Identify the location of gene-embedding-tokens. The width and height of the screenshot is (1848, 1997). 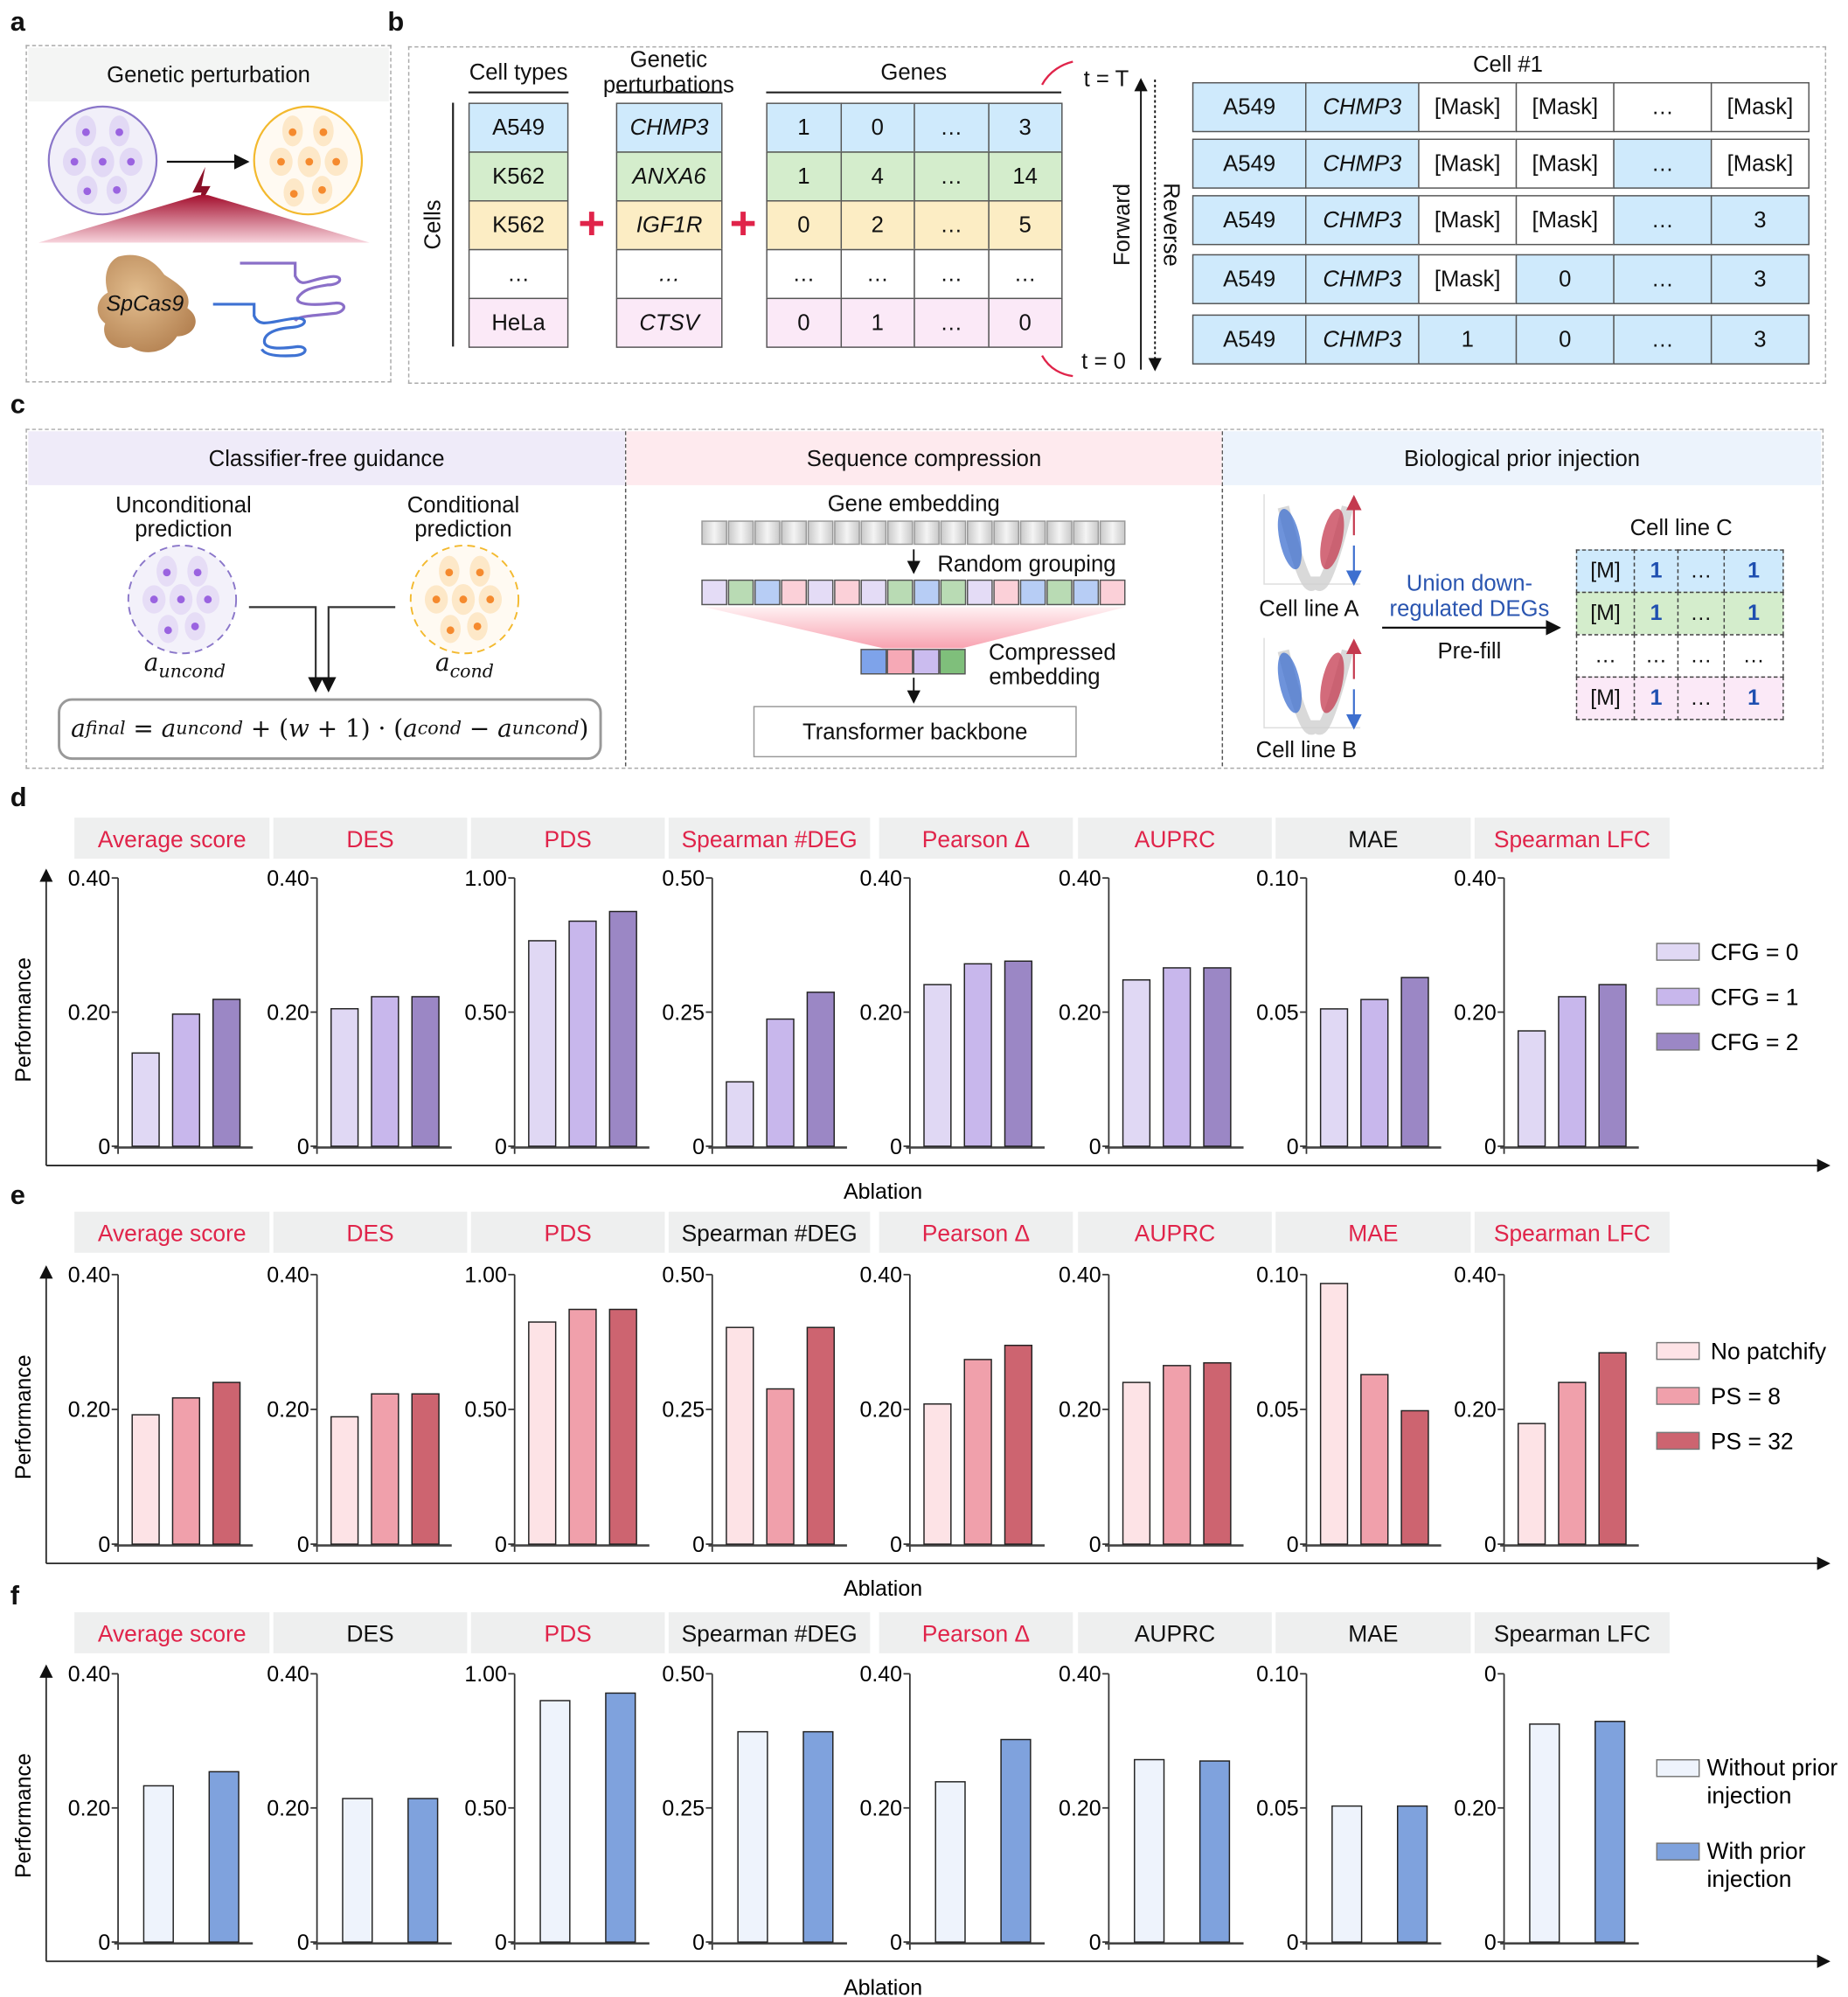
(914, 533).